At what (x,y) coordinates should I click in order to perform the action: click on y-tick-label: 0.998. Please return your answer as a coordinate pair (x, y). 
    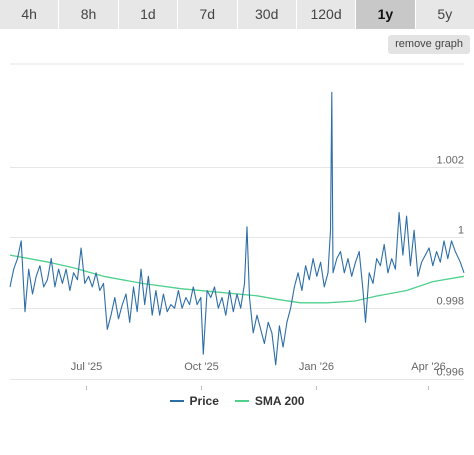
    Looking at the image, I should click on (450, 302).